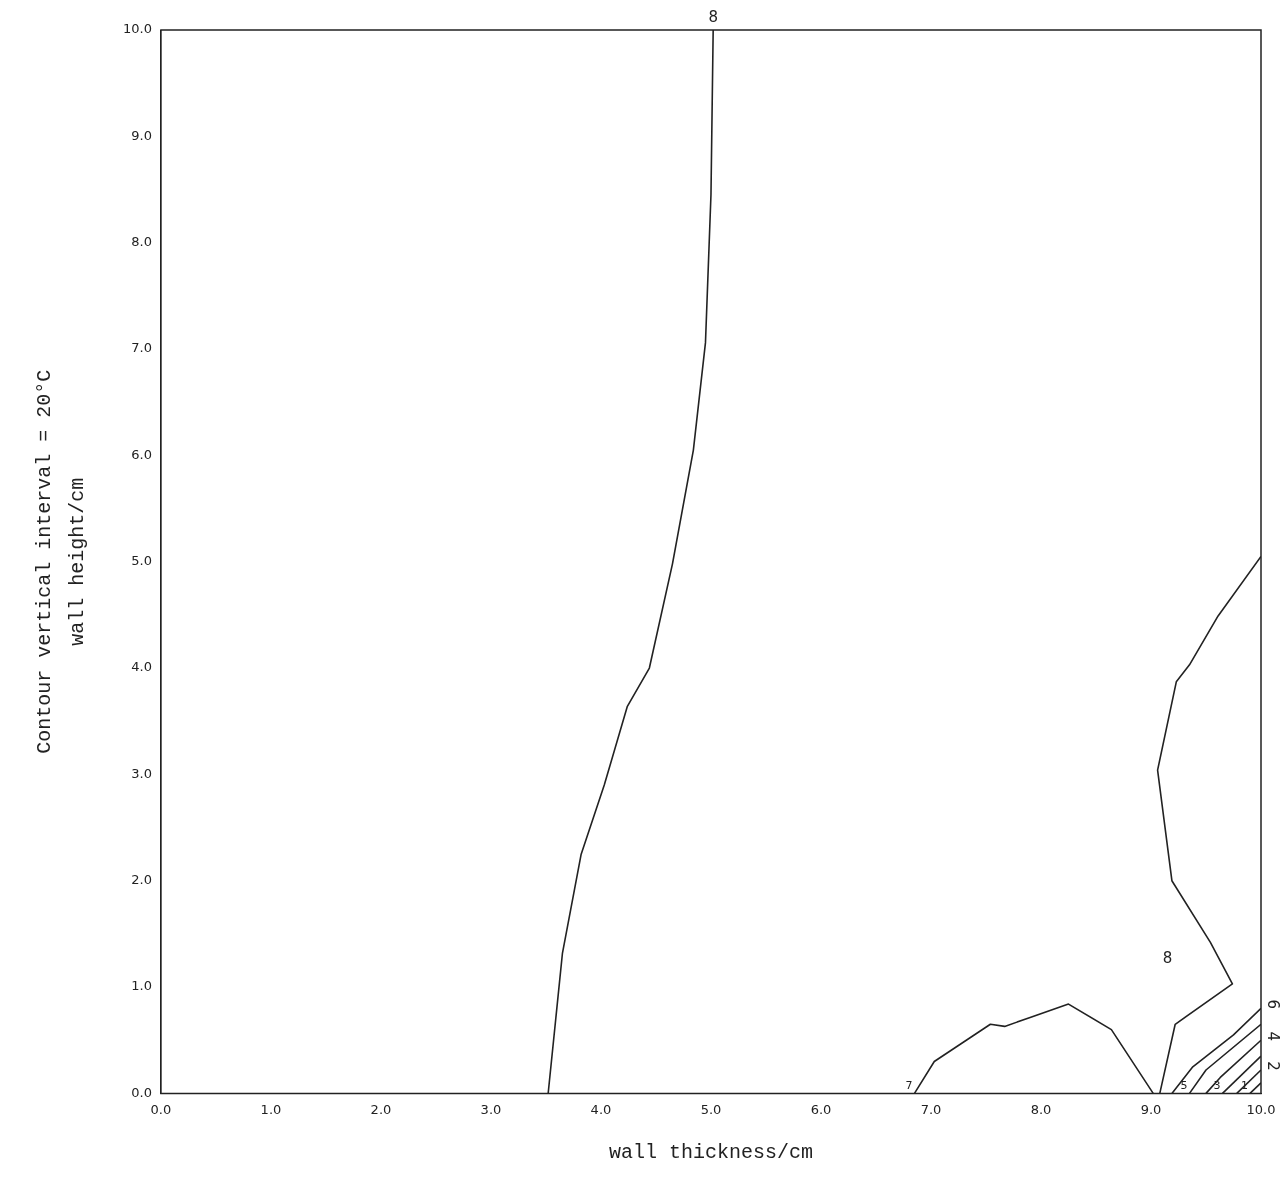 This screenshot has width=1281, height=1199. What do you see at coordinates (1261, 1109) in the screenshot?
I see `x-tick-label: 10.0` at bounding box center [1261, 1109].